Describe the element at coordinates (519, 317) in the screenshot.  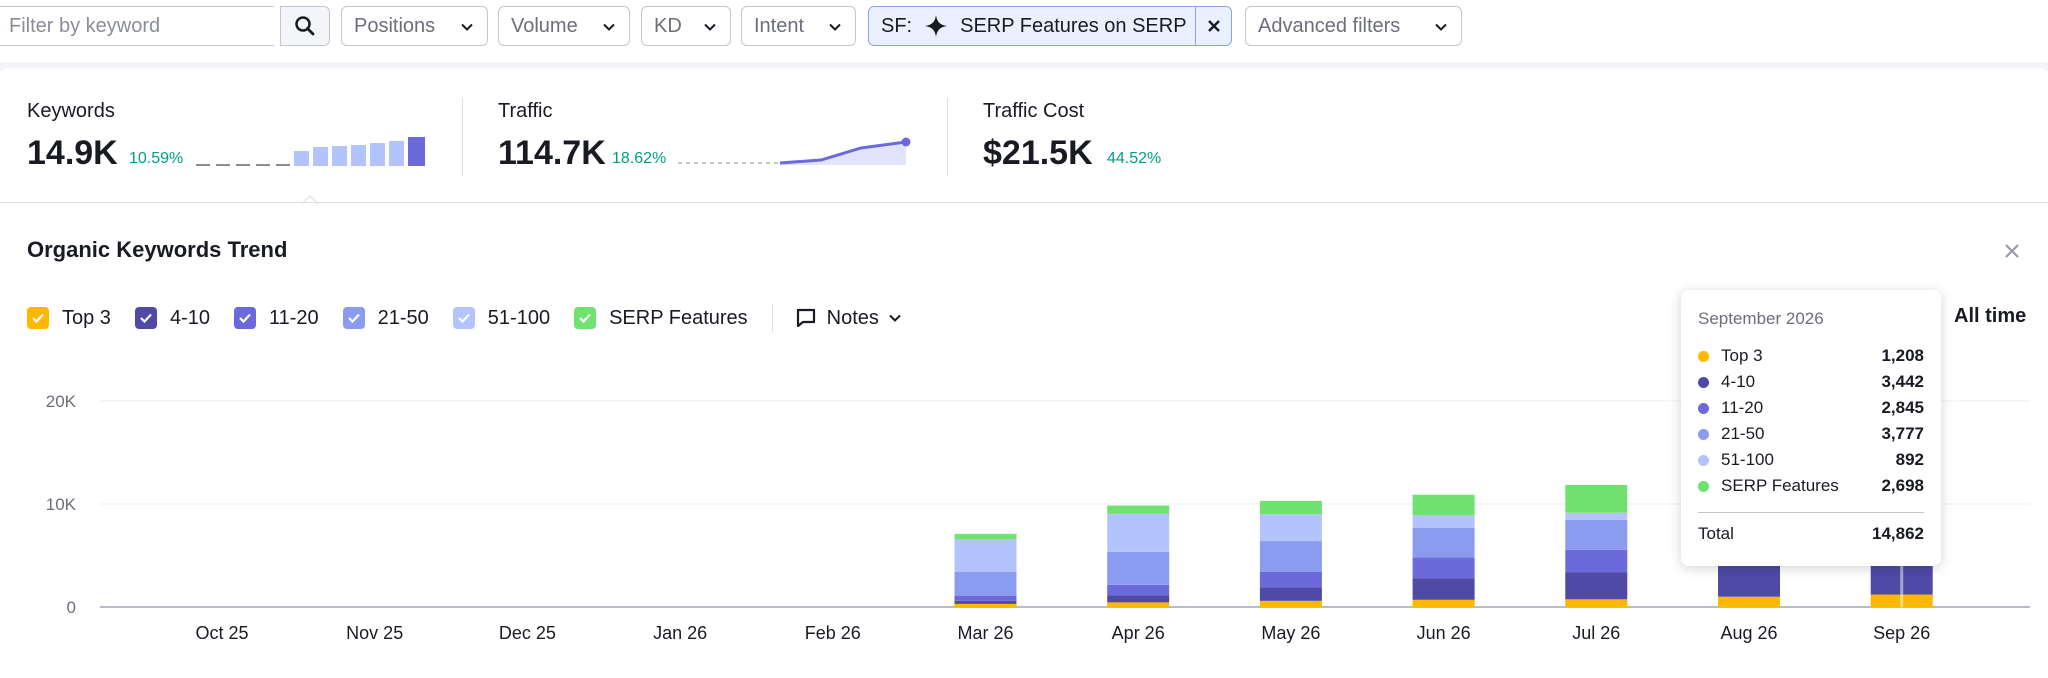
I see `legend-label: 51-100` at that location.